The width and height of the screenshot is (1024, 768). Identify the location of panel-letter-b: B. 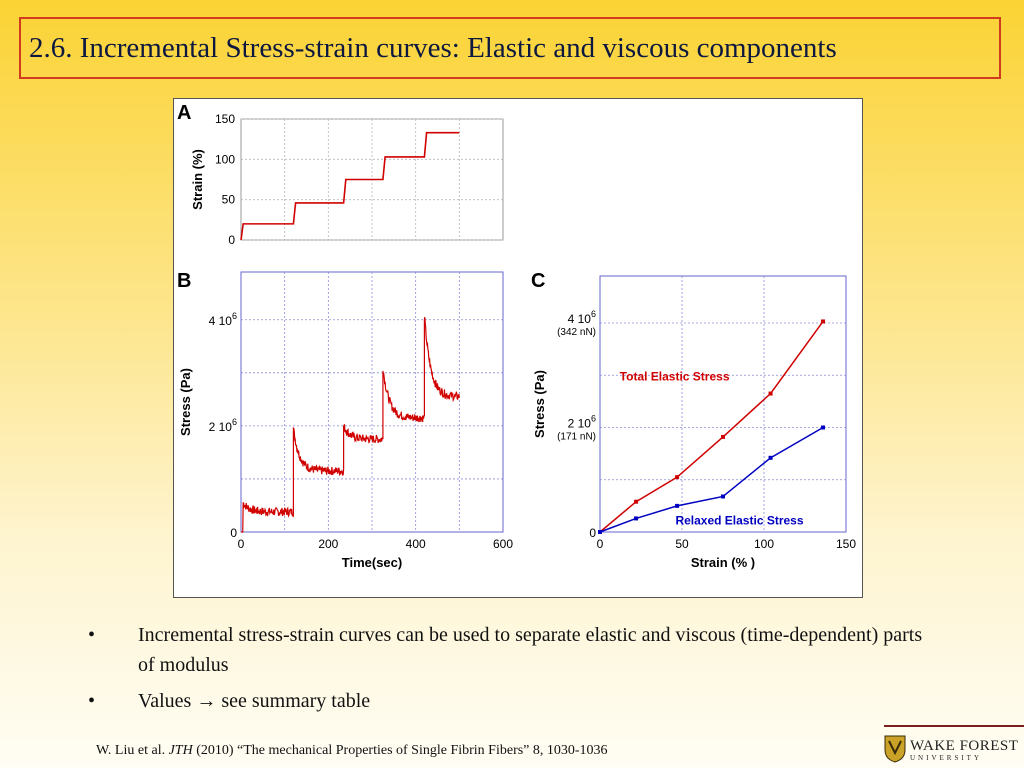
(184, 281).